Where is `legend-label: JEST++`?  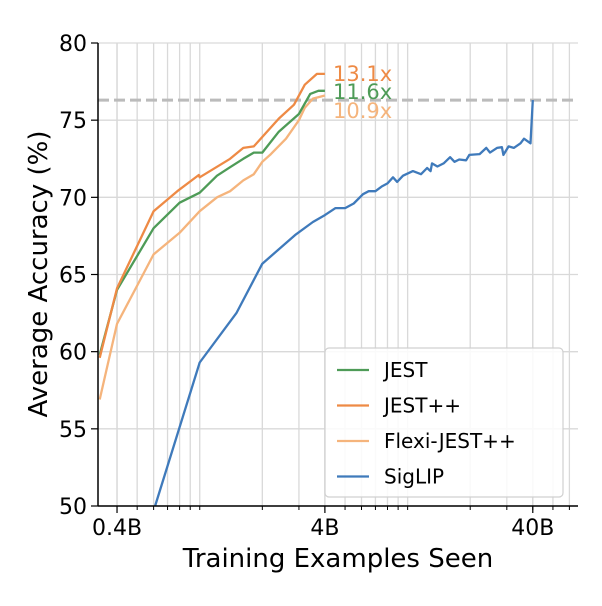 legend-label: JEST++ is located at coordinates (421, 406).